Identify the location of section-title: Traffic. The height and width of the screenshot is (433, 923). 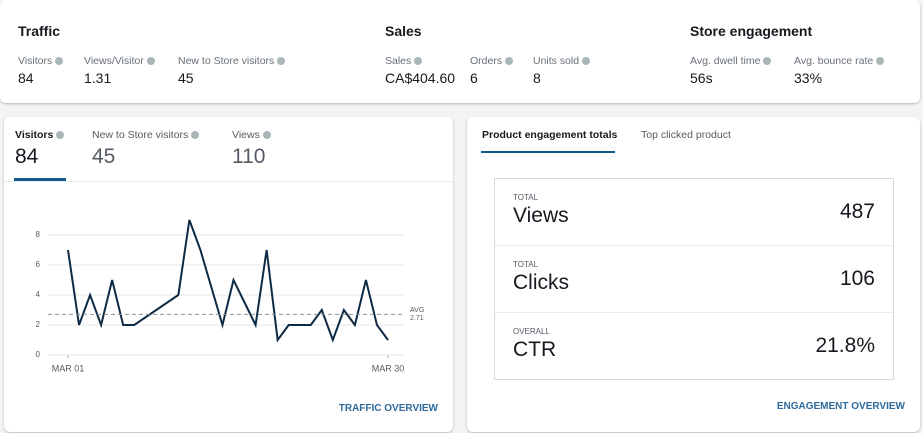
(39, 31).